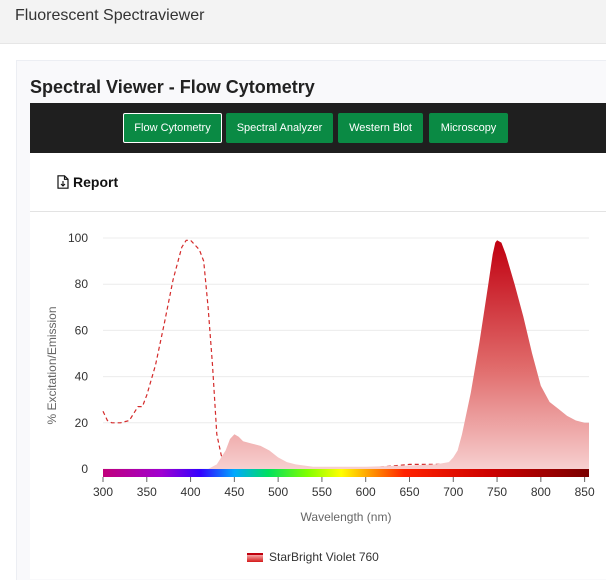 The image size is (606, 580). I want to click on report-label: Report, so click(96, 182).